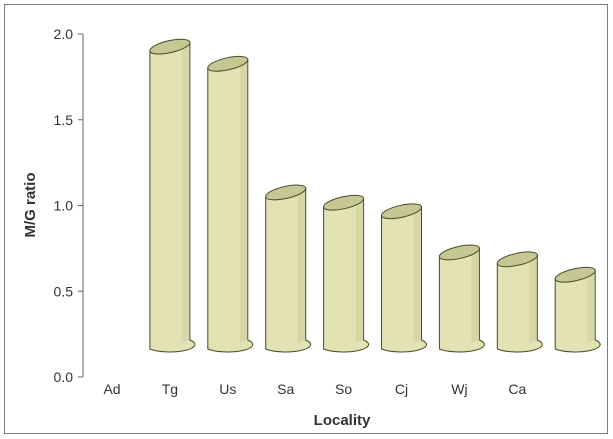 Image resolution: width=613 pixels, height=439 pixels. Describe the element at coordinates (64, 291) in the screenshot. I see `y-tick-label: 0.5` at that location.